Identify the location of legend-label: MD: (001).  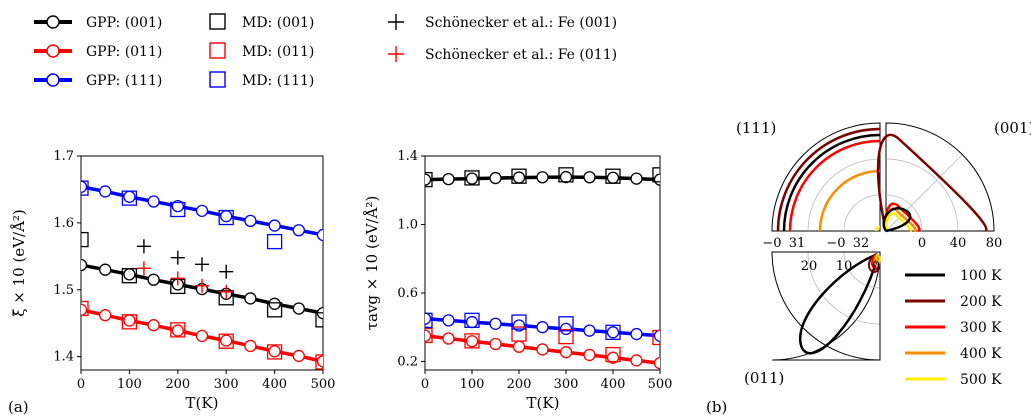
(278, 23).